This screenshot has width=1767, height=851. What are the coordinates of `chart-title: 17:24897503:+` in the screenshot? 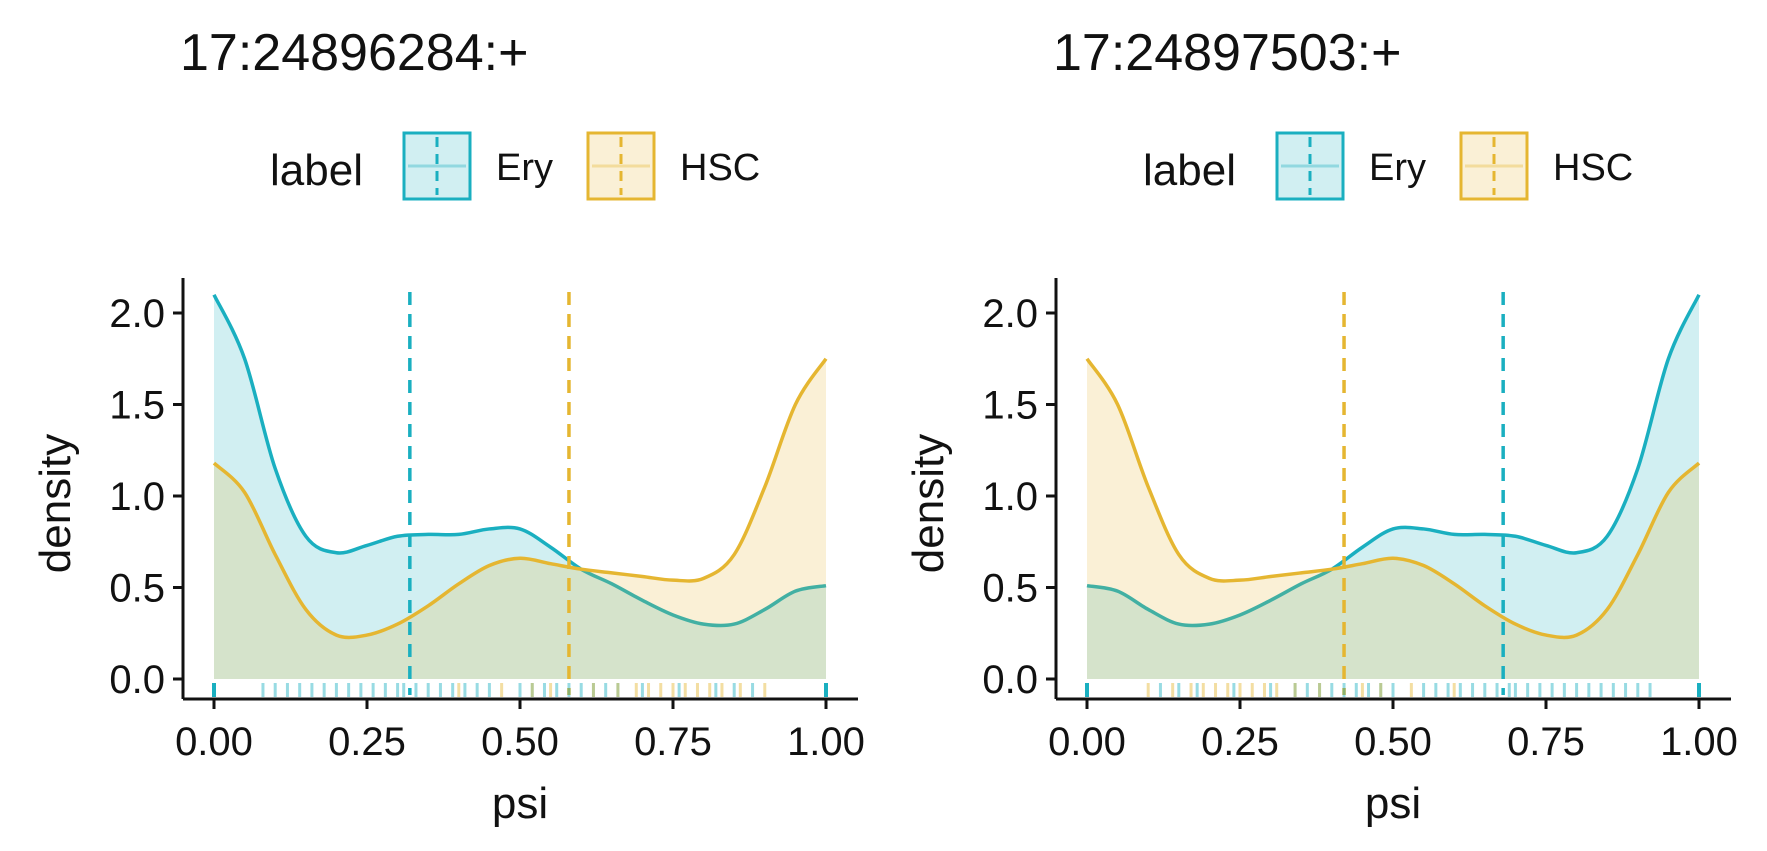 It's located at (1227, 53).